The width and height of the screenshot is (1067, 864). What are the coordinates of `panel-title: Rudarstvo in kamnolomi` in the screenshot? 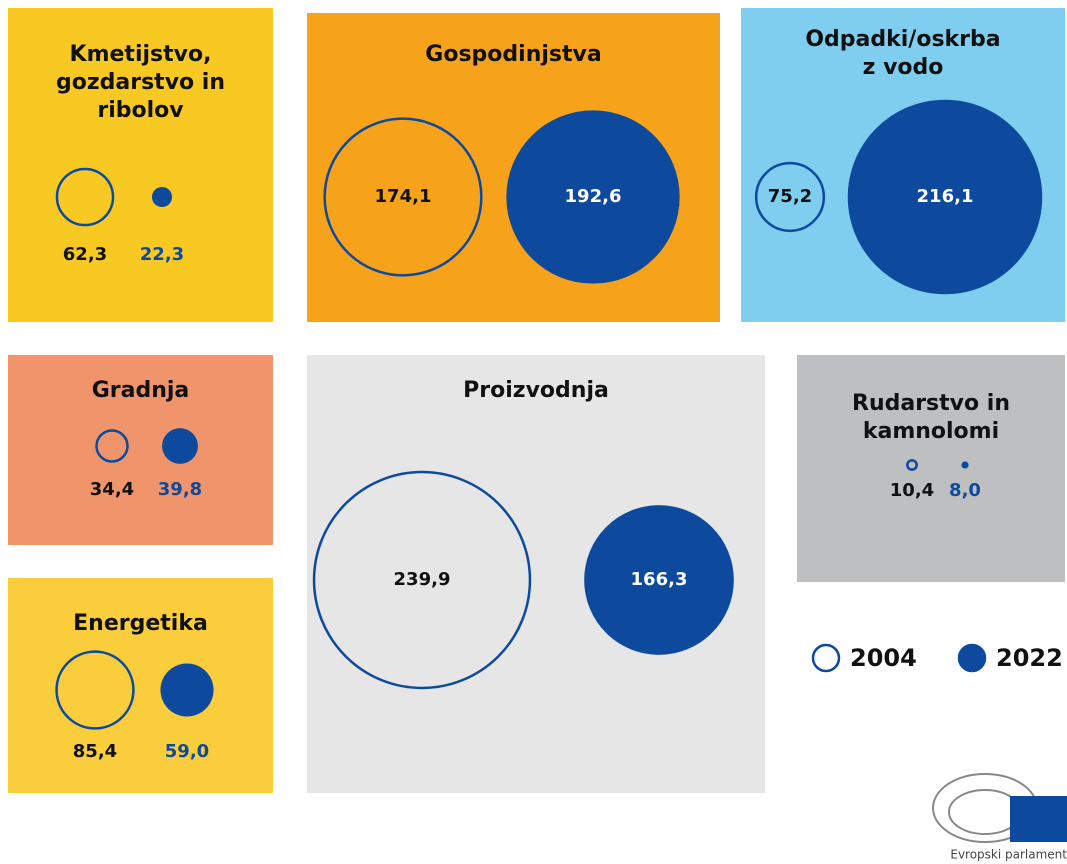 It's located at (931, 417).